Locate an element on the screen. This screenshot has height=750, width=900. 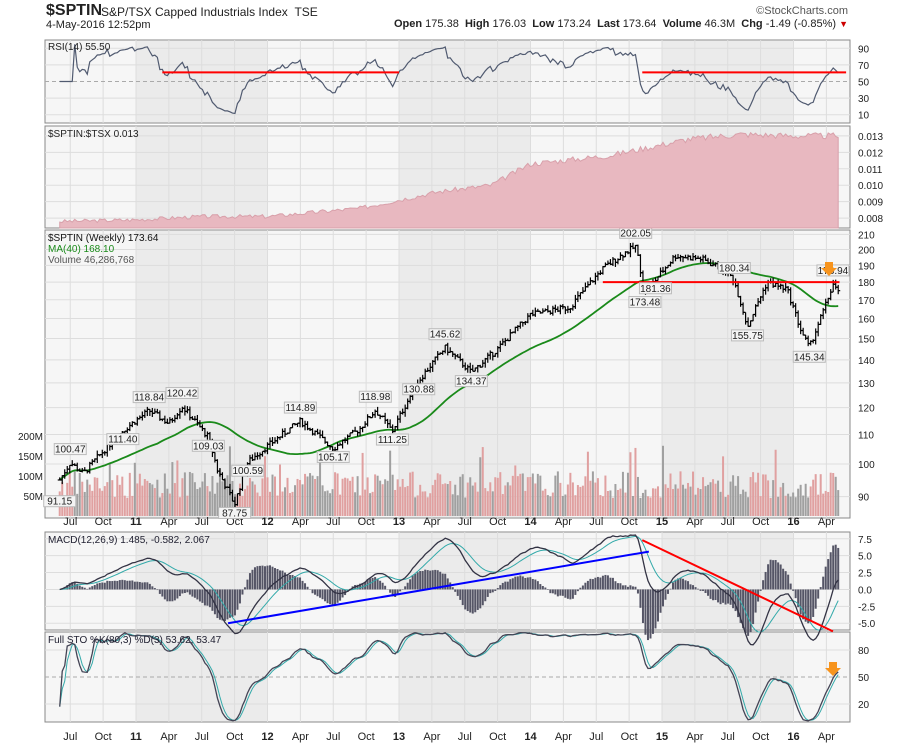
volume-value: 46.3M is located at coordinates (720, 24).